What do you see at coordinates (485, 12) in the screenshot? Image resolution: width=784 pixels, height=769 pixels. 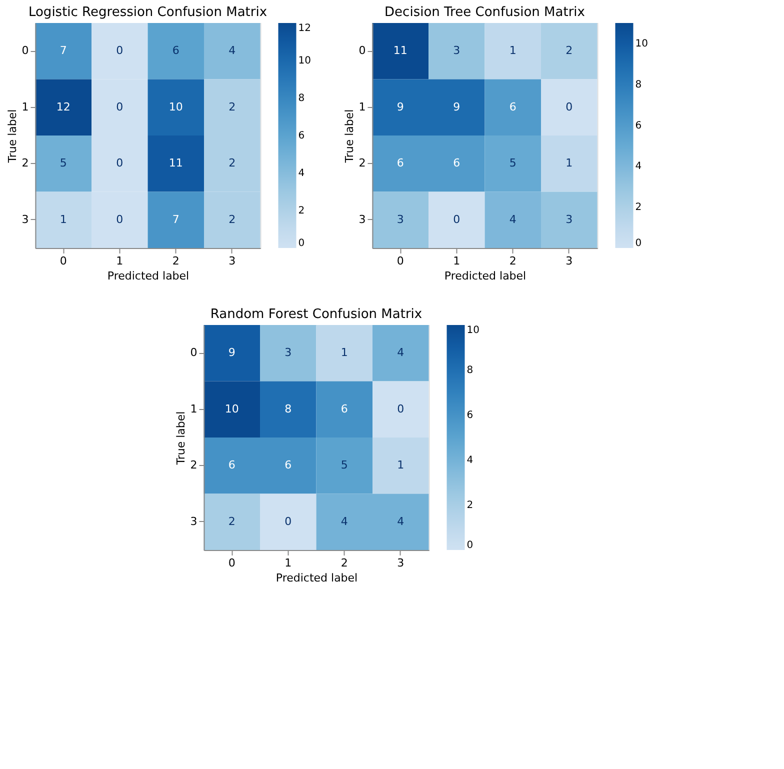 I see `chart-title: Decision Tree Confusion Matrix` at bounding box center [485, 12].